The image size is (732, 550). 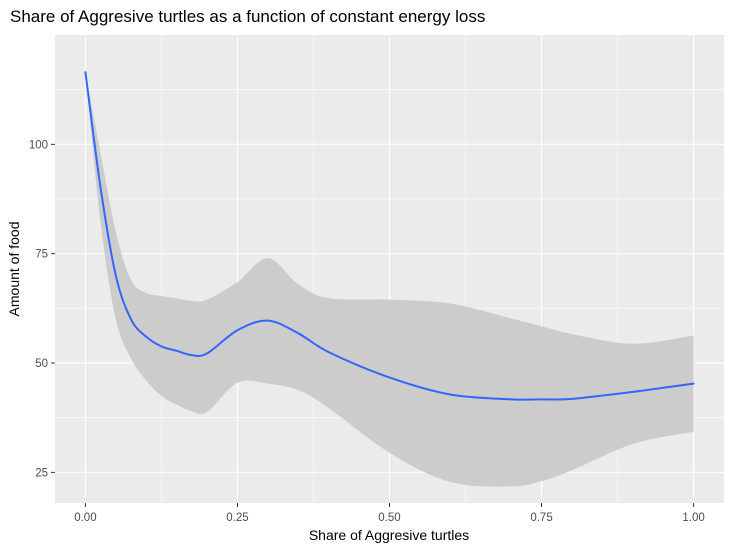 I want to click on y-tick-label: 75, so click(x=41, y=255).